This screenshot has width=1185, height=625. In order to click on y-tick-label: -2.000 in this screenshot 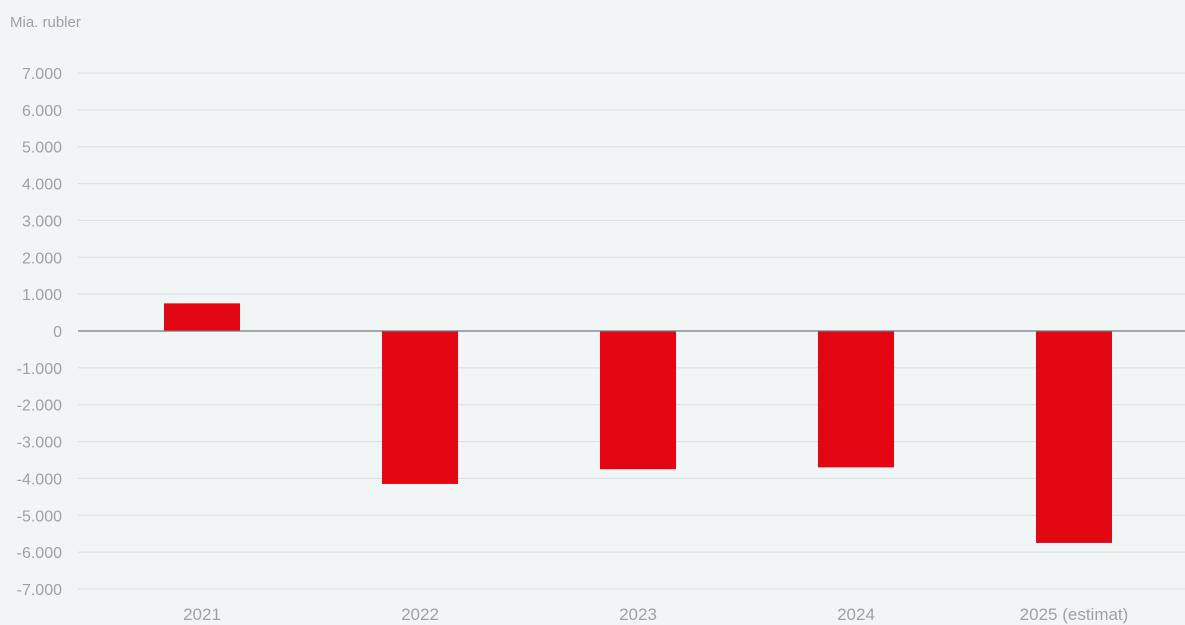, I will do `click(39, 406)`.